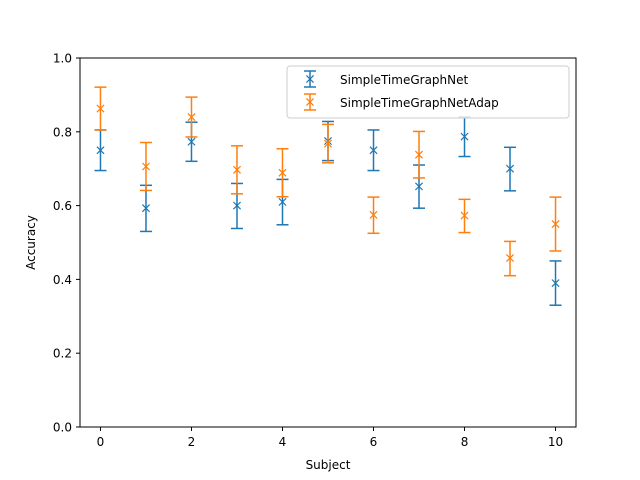 This screenshot has height=480, width=640. Describe the element at coordinates (465, 442) in the screenshot. I see `x-tick-label-8: 8` at that location.